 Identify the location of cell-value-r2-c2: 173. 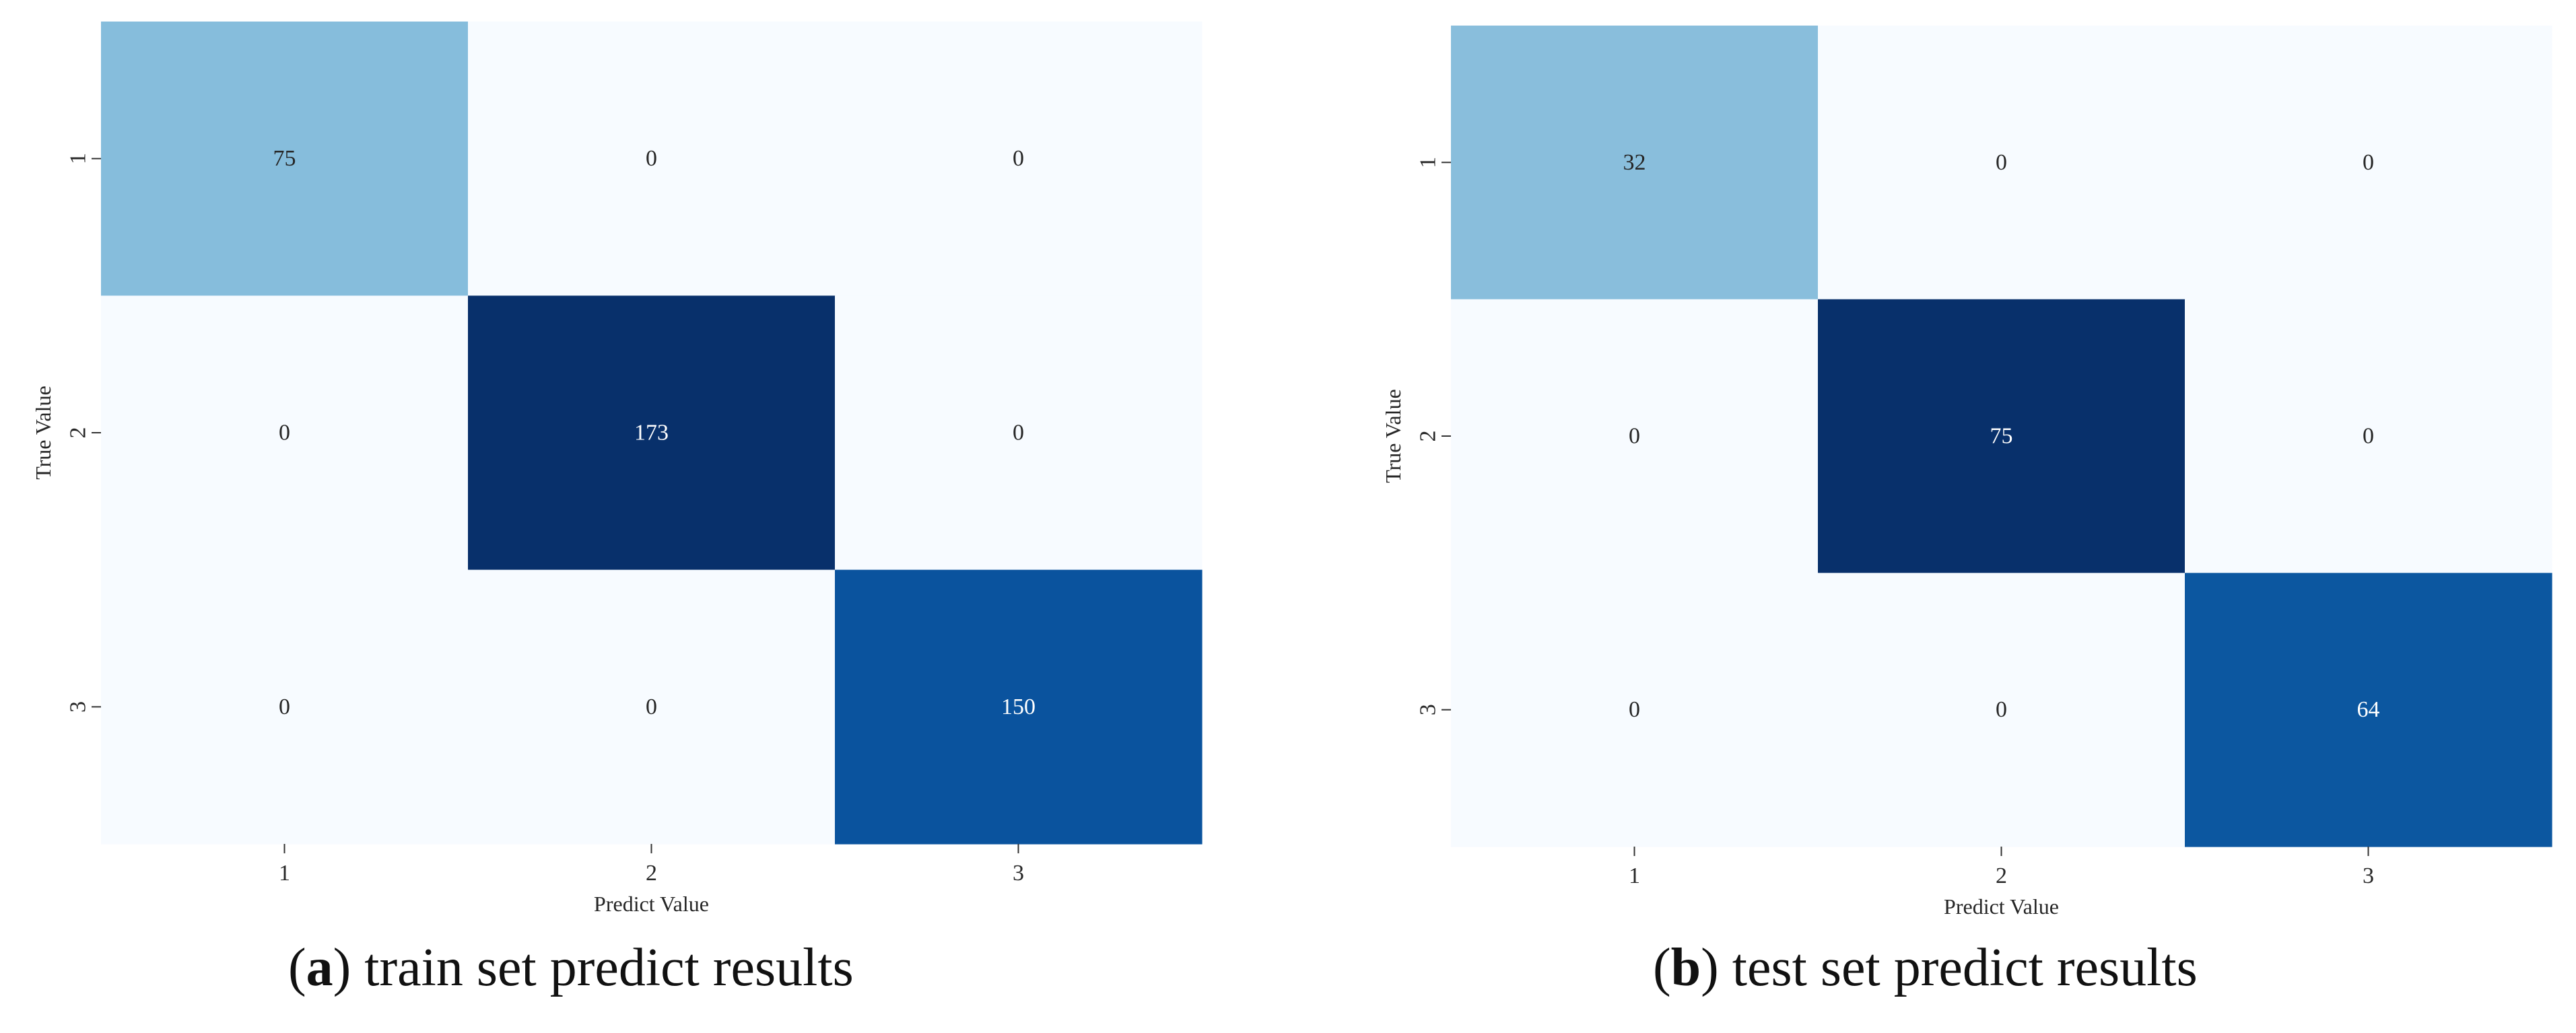
(651, 433).